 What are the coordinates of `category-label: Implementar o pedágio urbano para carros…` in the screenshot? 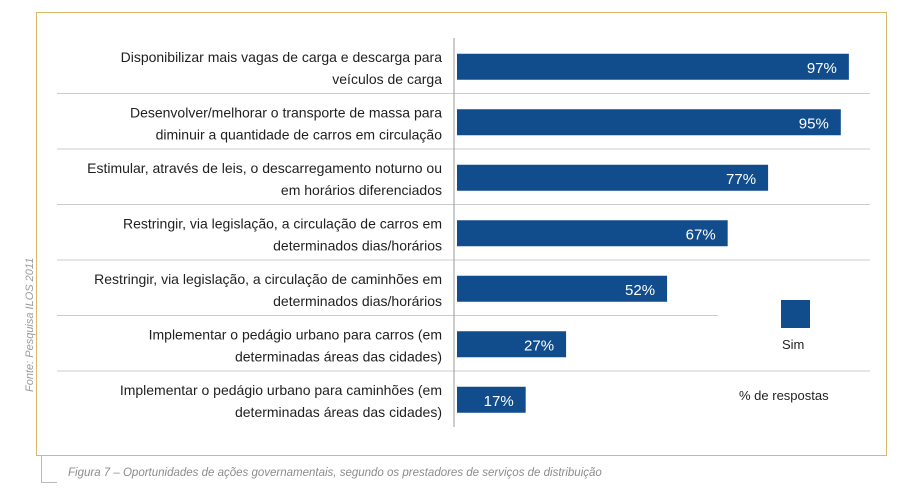 It's located at (295, 345).